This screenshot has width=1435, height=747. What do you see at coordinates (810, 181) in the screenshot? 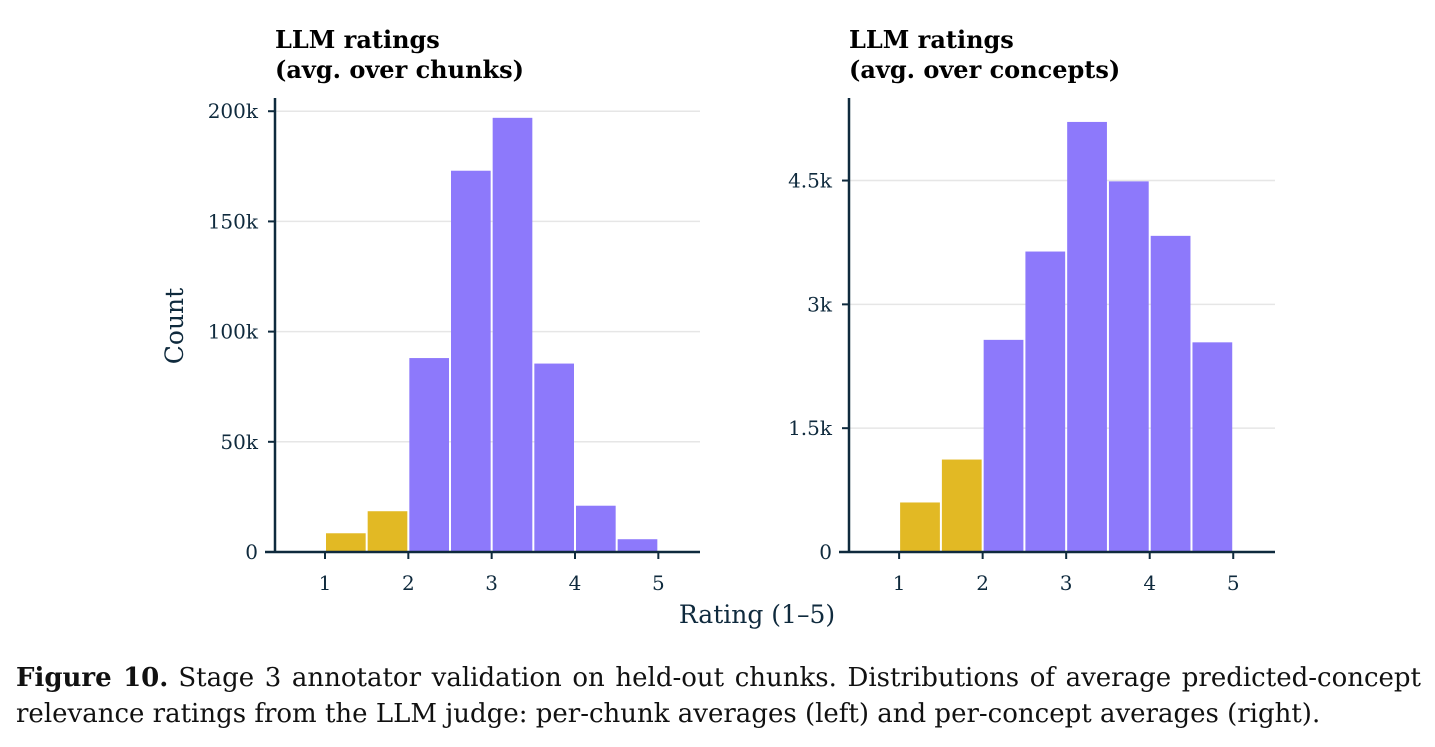
I see `right-y-tick-label: 4.5k` at bounding box center [810, 181].